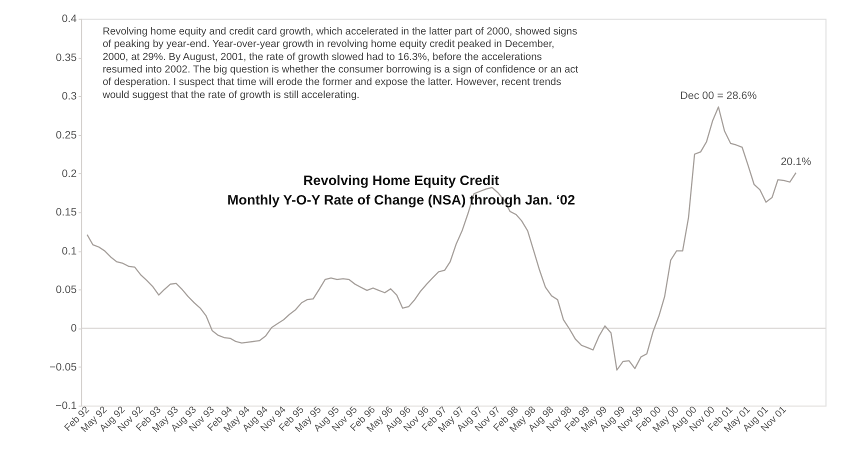  What do you see at coordinates (401, 180) in the screenshot?
I see `text: Revolving Home Equity Credit` at bounding box center [401, 180].